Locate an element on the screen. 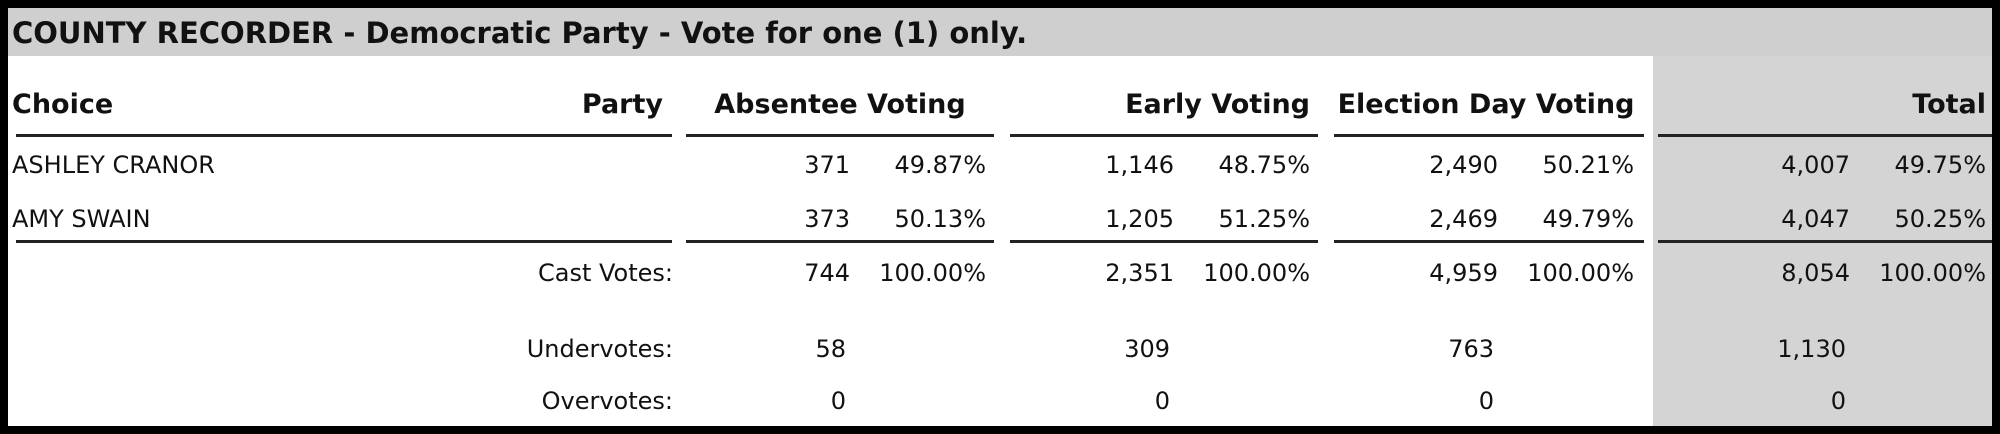 Image resolution: width=2000 pixels, height=434 pixels. vote-cell: 48.75% is located at coordinates (1264, 165).